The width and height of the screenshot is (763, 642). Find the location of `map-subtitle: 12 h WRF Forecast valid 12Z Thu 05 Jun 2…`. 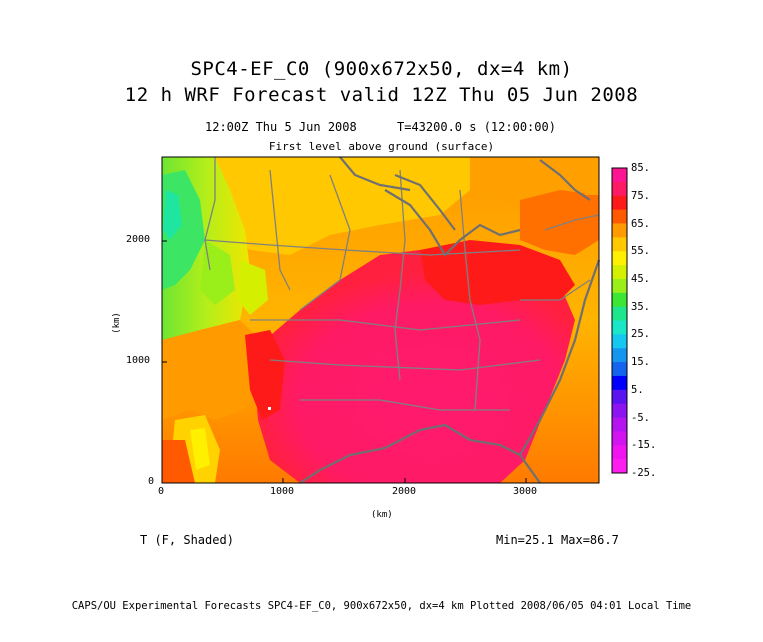

map-subtitle: 12 h WRF Forecast valid 12Z Thu 05 Jun 2… is located at coordinates (381, 95).